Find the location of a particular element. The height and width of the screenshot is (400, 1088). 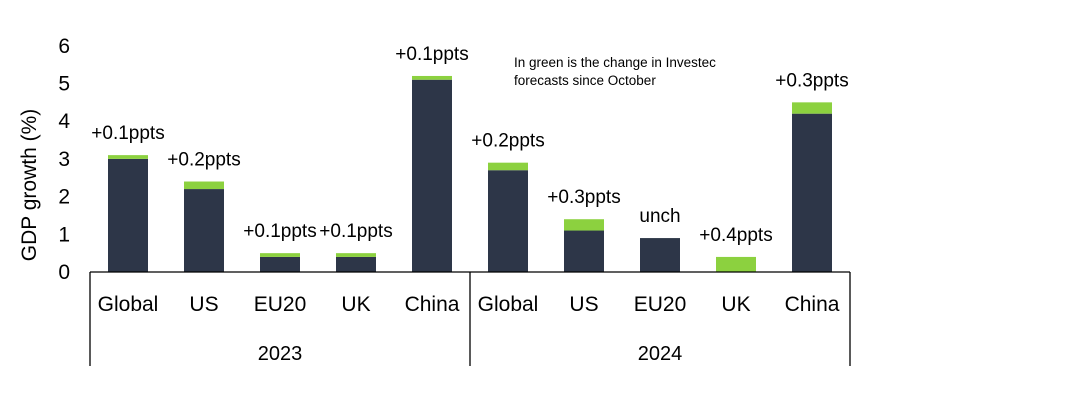

data-label: unch is located at coordinates (659, 216).